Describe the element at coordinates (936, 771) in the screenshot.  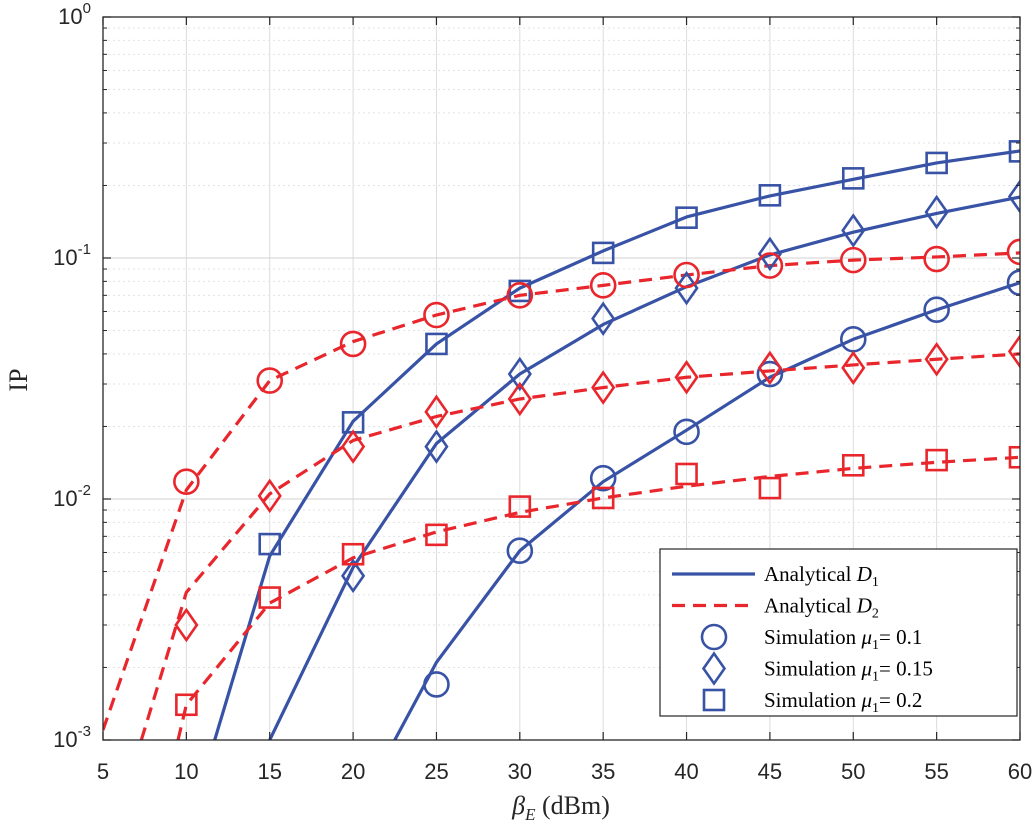
I see `x-tick-label: 55` at that location.